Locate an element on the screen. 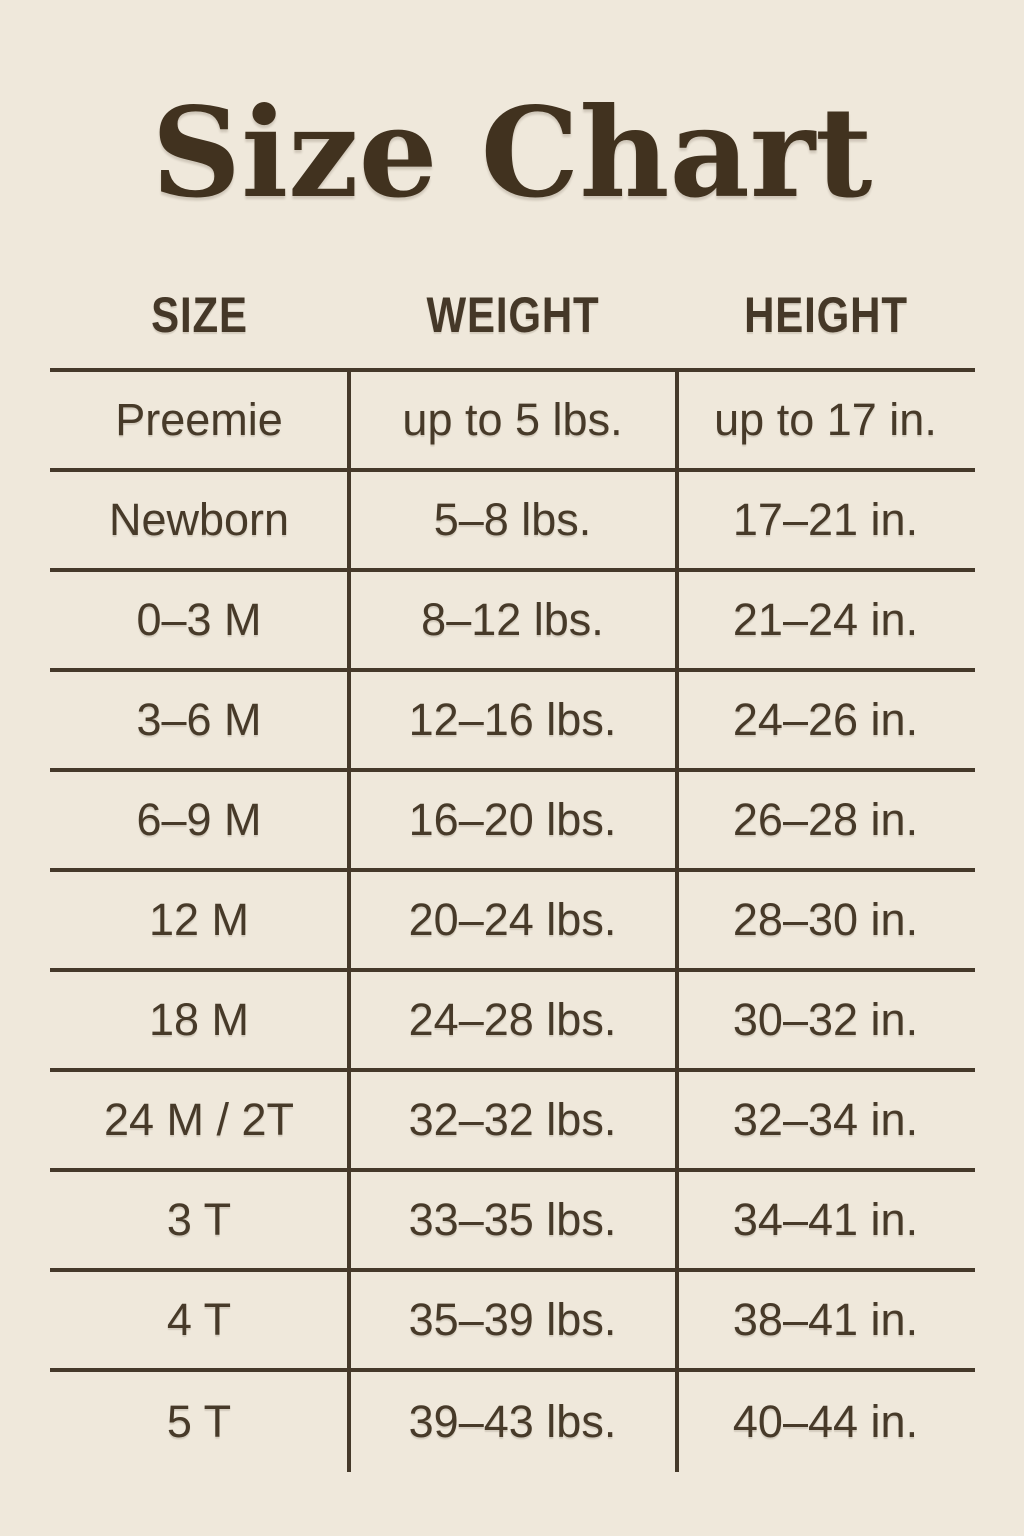 This screenshot has width=1024, height=1536. size-cell: Newborn is located at coordinates (199, 519).